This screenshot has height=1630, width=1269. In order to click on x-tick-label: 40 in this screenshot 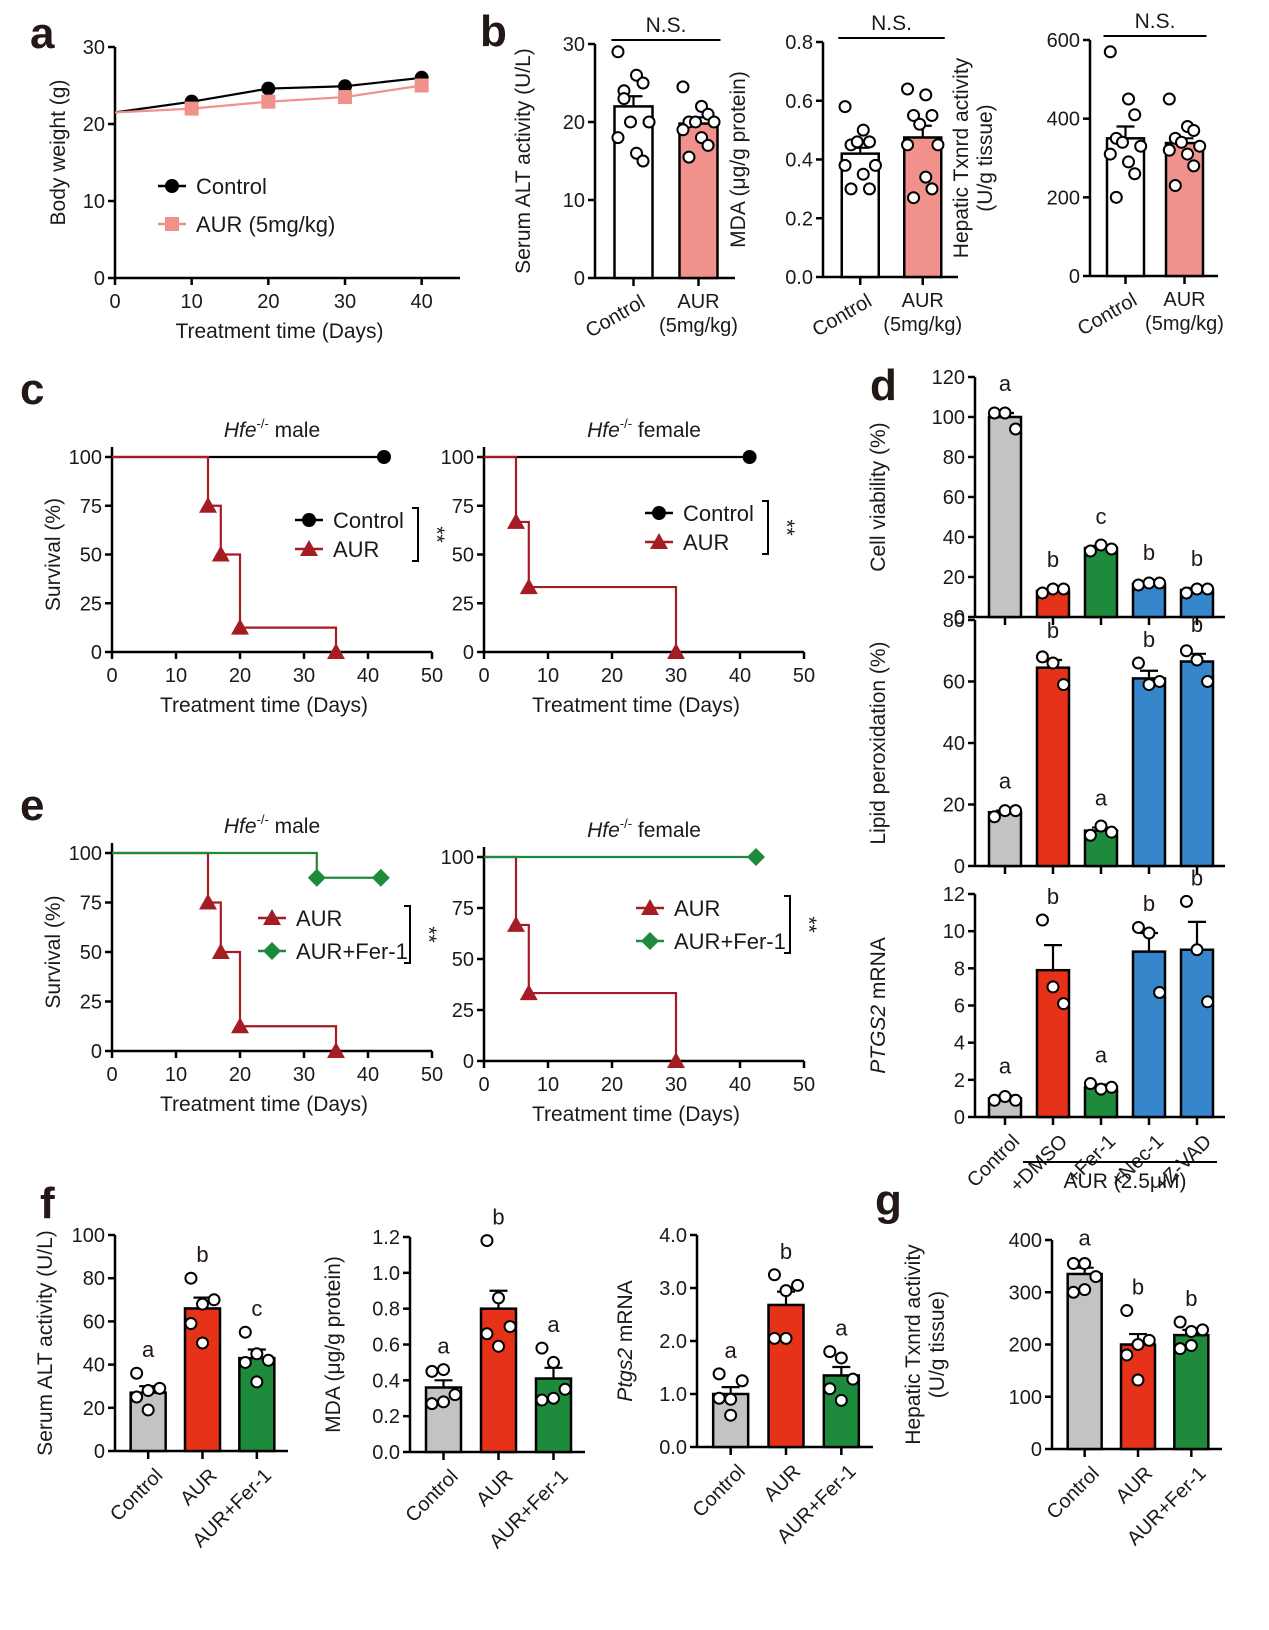, I will do `click(368, 676)`.